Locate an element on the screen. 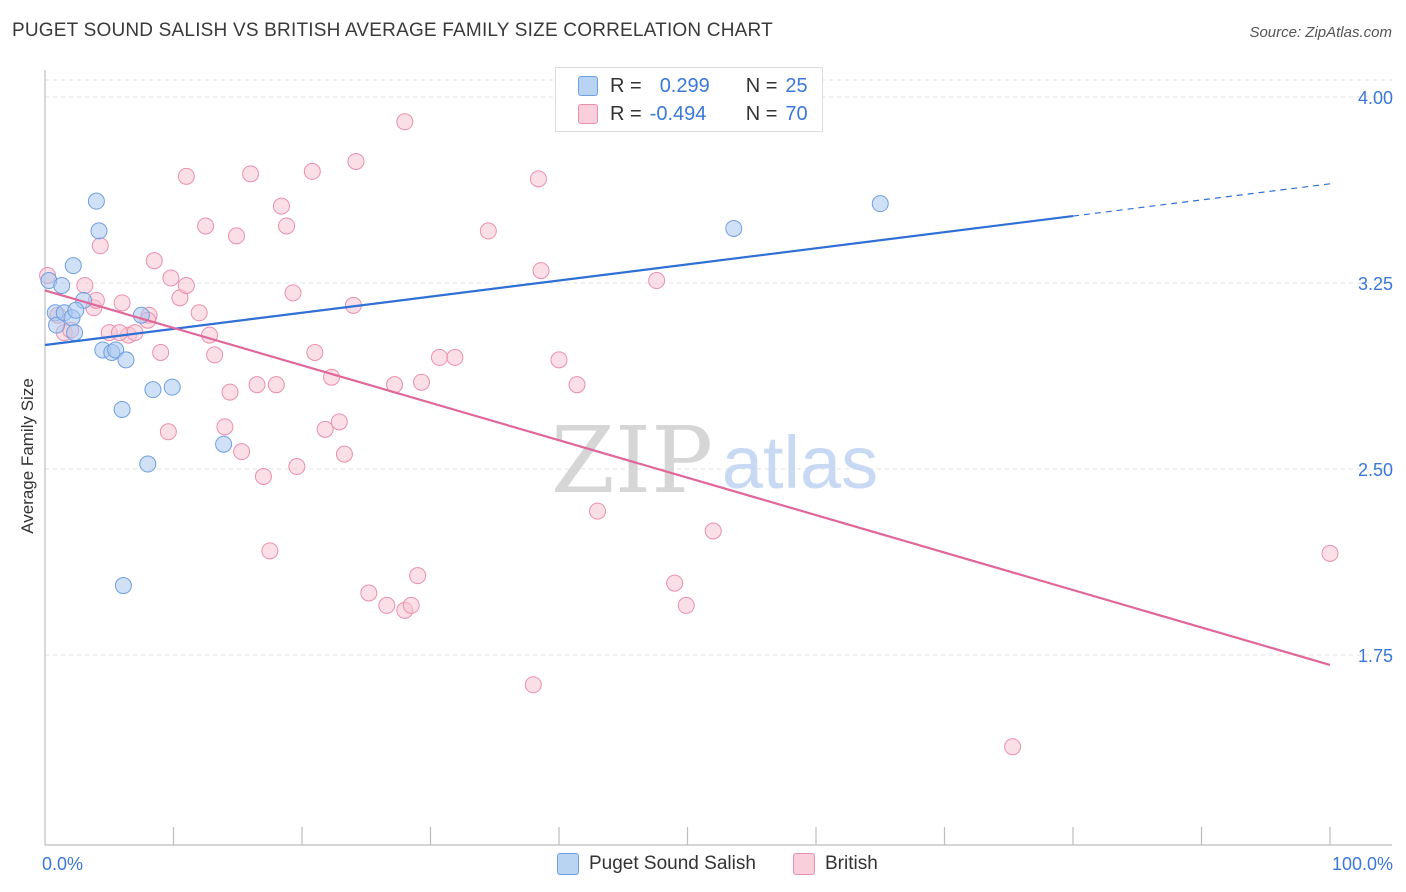 This screenshot has width=1406, height=892. legend-row-puget: R = 0.299 N = 25 is located at coordinates (693, 86).